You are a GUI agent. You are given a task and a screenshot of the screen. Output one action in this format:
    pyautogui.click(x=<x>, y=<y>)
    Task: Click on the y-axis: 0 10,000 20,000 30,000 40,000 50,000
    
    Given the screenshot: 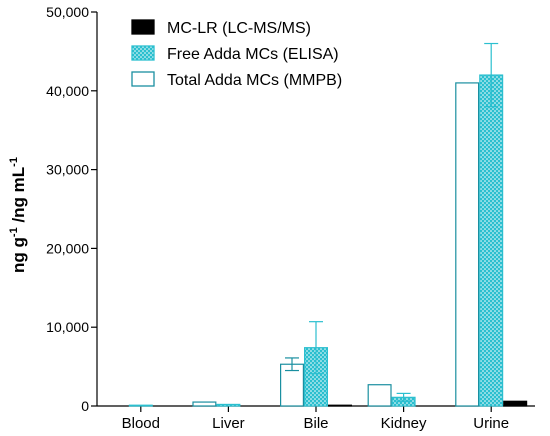 What is the action you would take?
    pyautogui.click(x=72, y=209)
    